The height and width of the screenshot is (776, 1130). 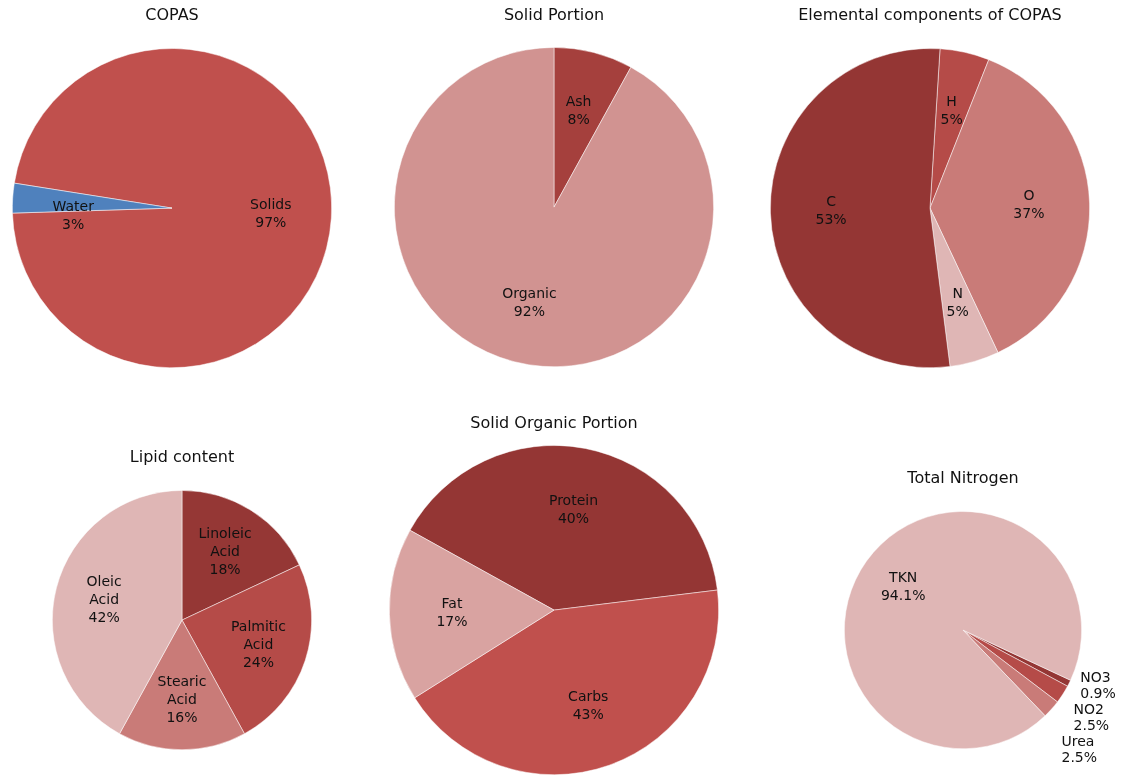 I want to click on slice-label: Fat, so click(x=452, y=602).